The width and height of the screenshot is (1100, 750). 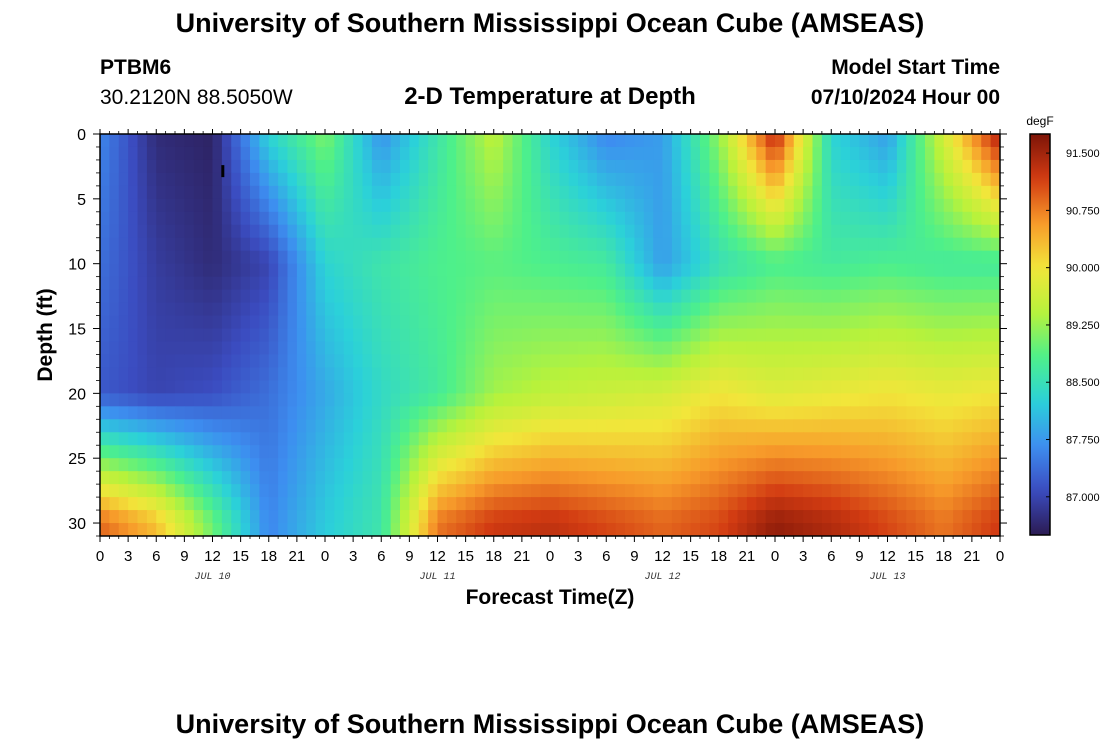 What do you see at coordinates (409, 556) in the screenshot?
I see `x-tick-label: 9` at bounding box center [409, 556].